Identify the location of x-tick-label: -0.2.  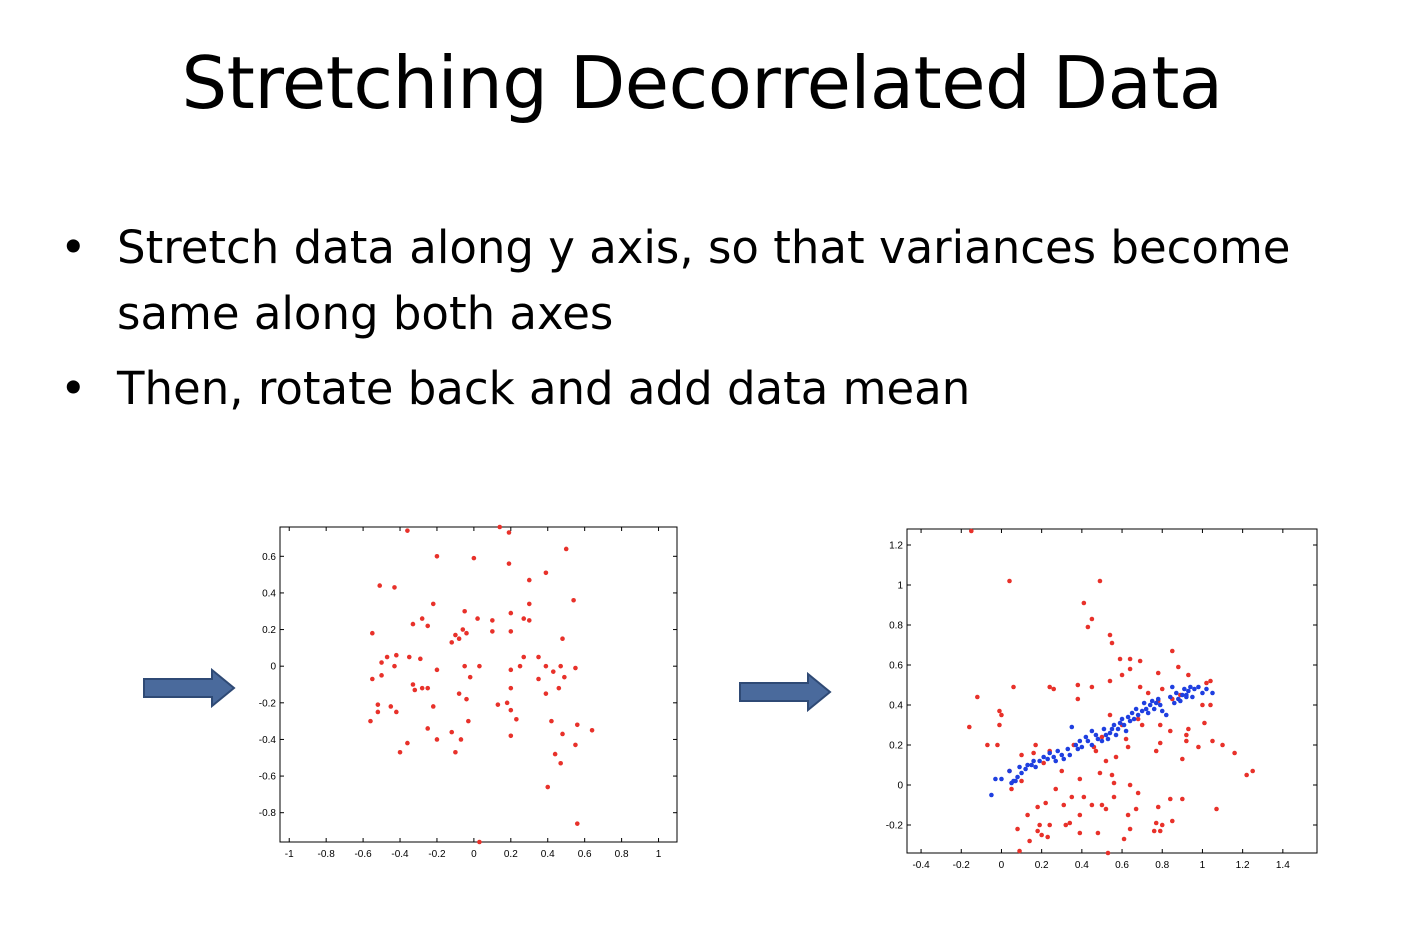
(437, 854).